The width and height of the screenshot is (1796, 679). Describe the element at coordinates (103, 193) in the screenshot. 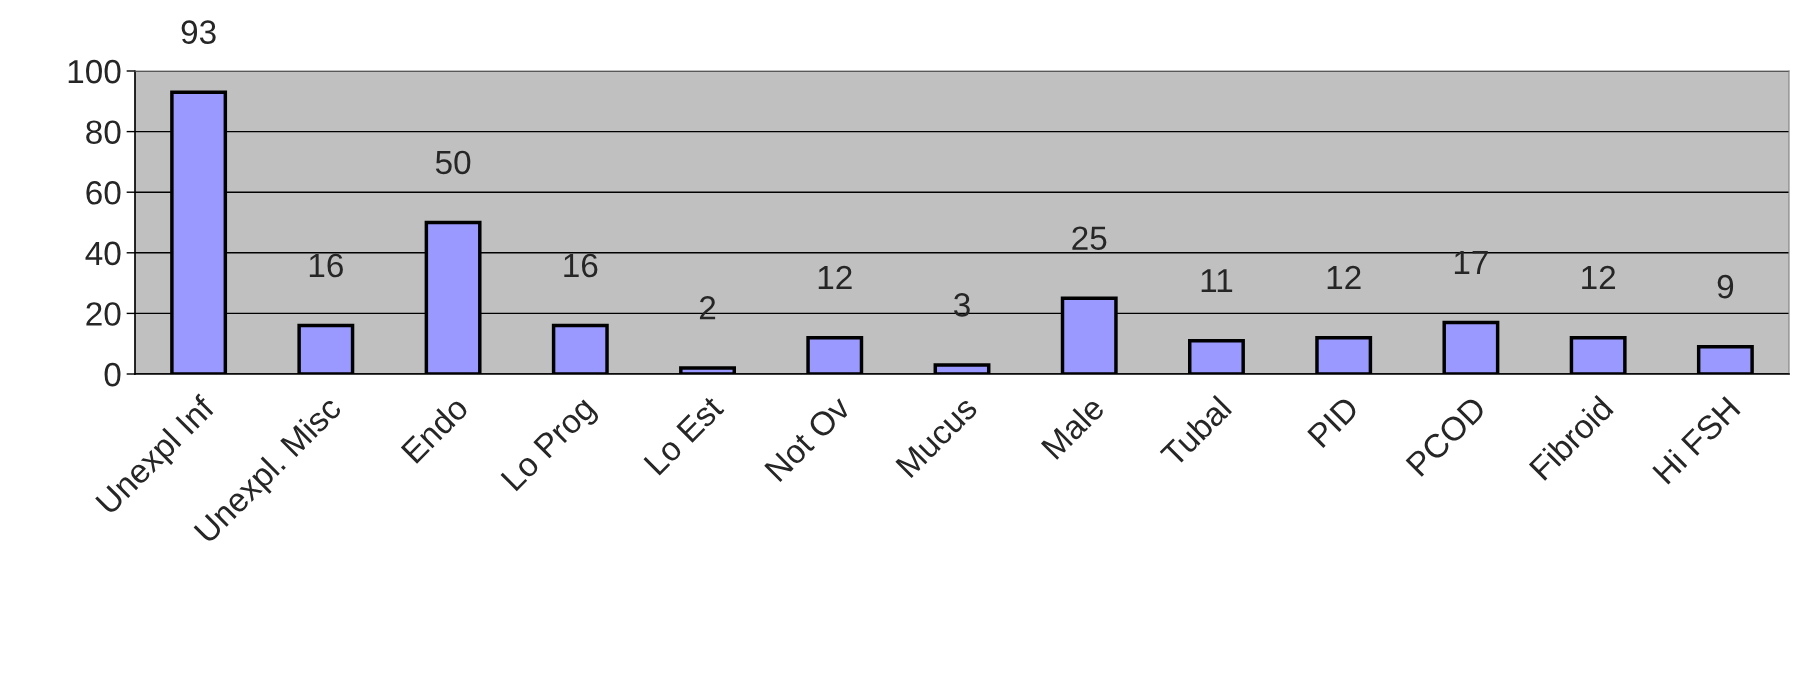

I see `y-tick-label: 60` at that location.